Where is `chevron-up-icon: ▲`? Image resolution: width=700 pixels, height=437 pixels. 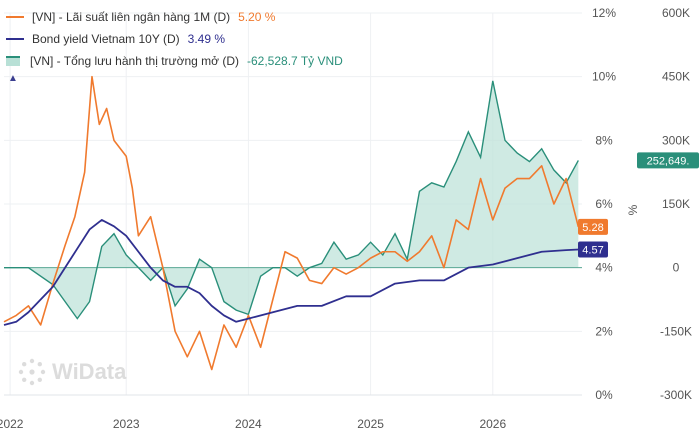
chevron-up-icon: ▲ is located at coordinates (13, 78).